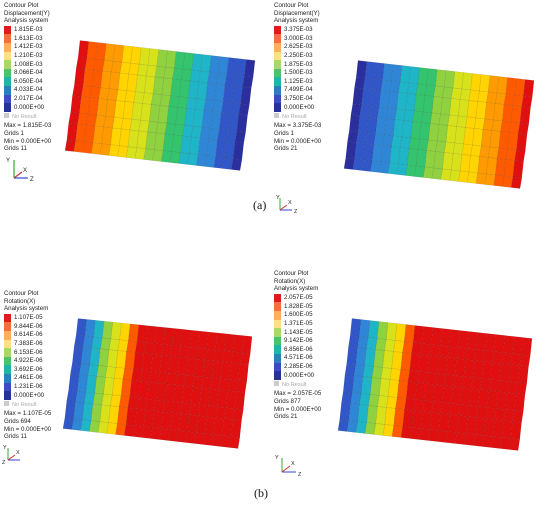  I want to click on legend-min-grid: Grids 11, so click(15, 437).